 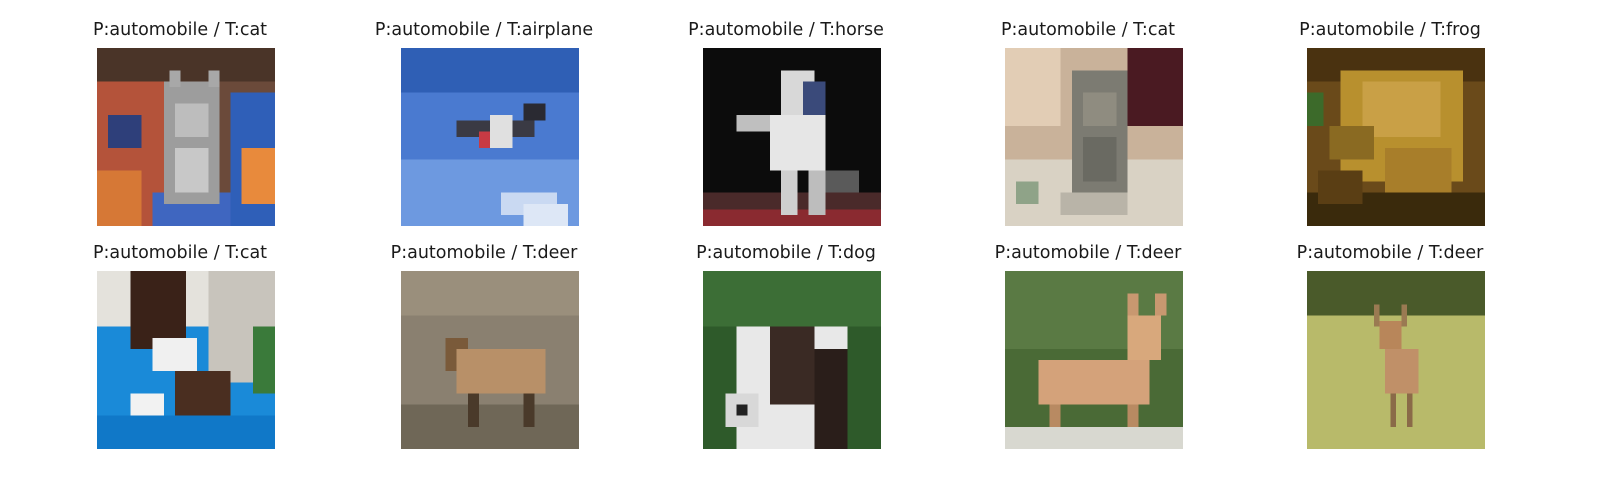 What do you see at coordinates (786, 30) in the screenshot?
I see `image-title: P:automobile / T:horse` at bounding box center [786, 30].